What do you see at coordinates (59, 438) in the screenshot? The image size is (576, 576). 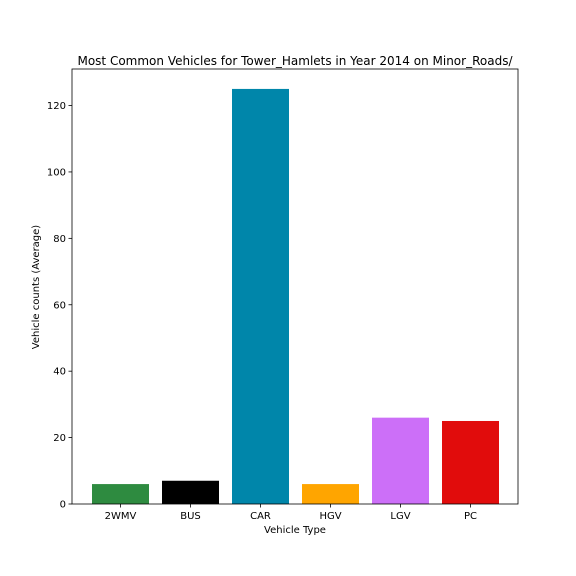 I see `y-tick-label-20: 20` at bounding box center [59, 438].